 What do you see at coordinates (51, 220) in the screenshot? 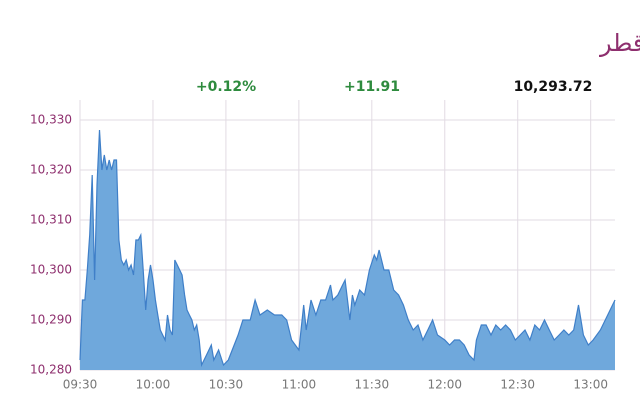
I see `y-tick-label: 10,310` at bounding box center [51, 220].